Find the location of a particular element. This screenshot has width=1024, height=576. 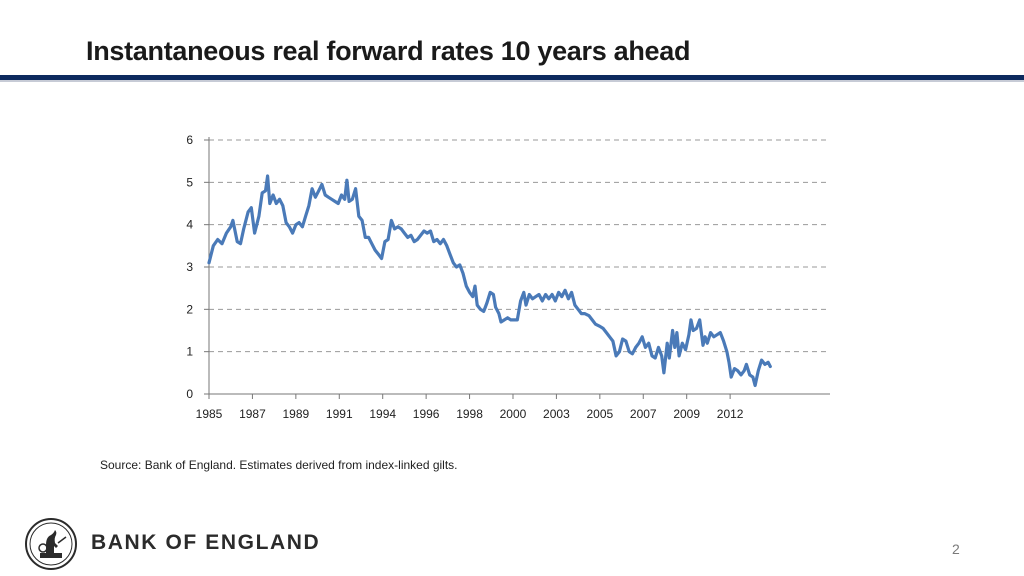

x-tick-label: 2009 is located at coordinates (686, 414).